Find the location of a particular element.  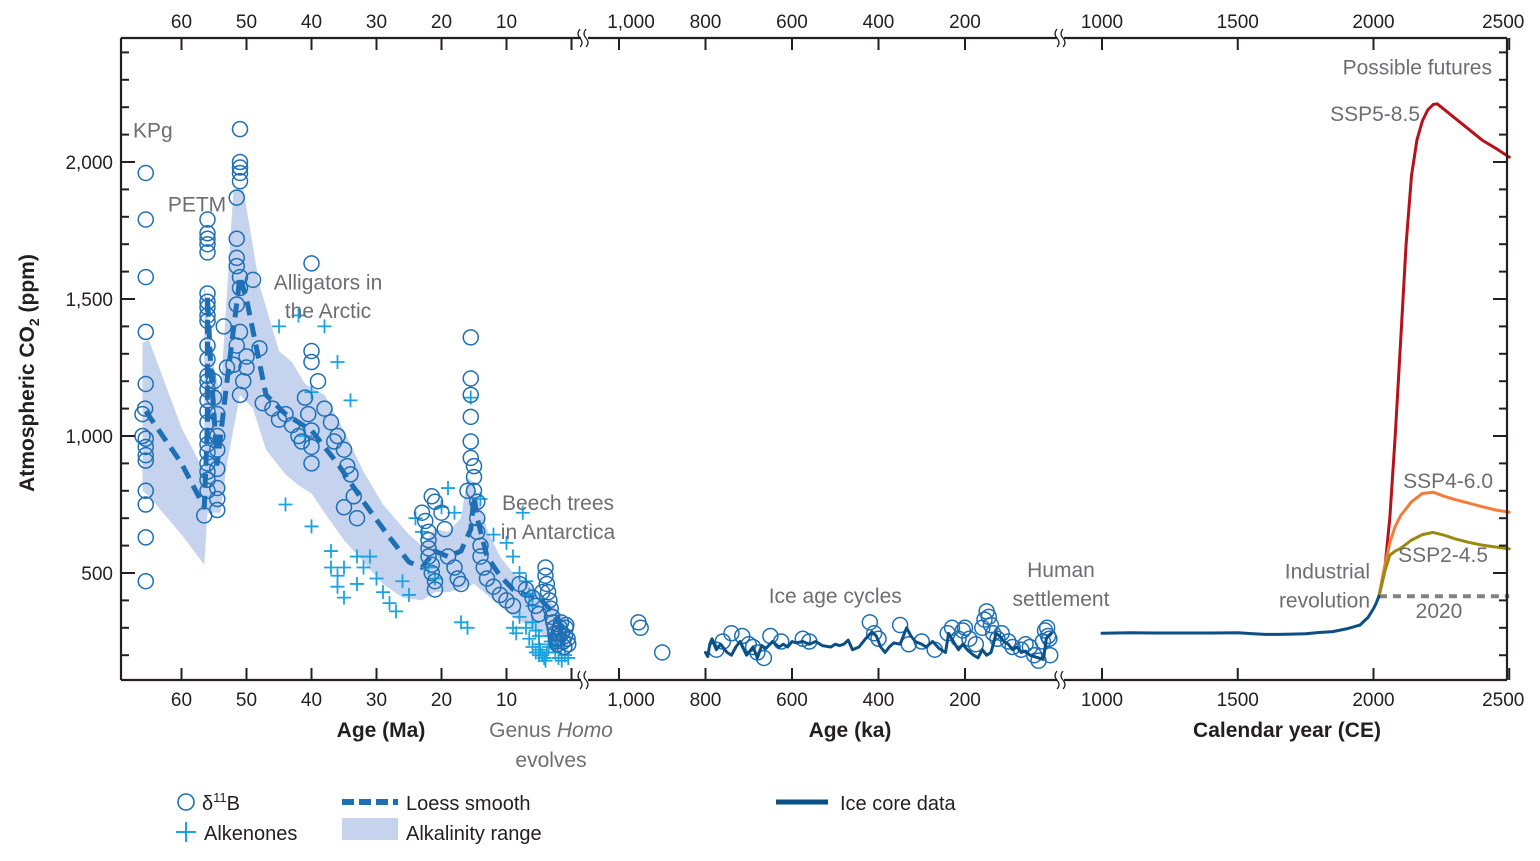

series-line-ice-core-data-ka is located at coordinates (878, 643).